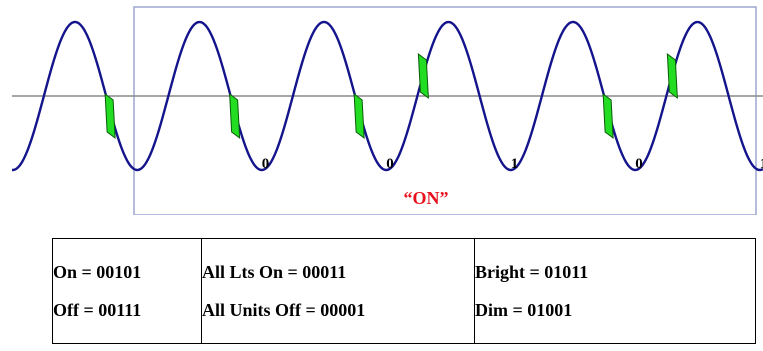 Image resolution: width=763 pixels, height=351 pixels. I want to click on code-all-units-off: All Units Off = 00001, so click(284, 310).